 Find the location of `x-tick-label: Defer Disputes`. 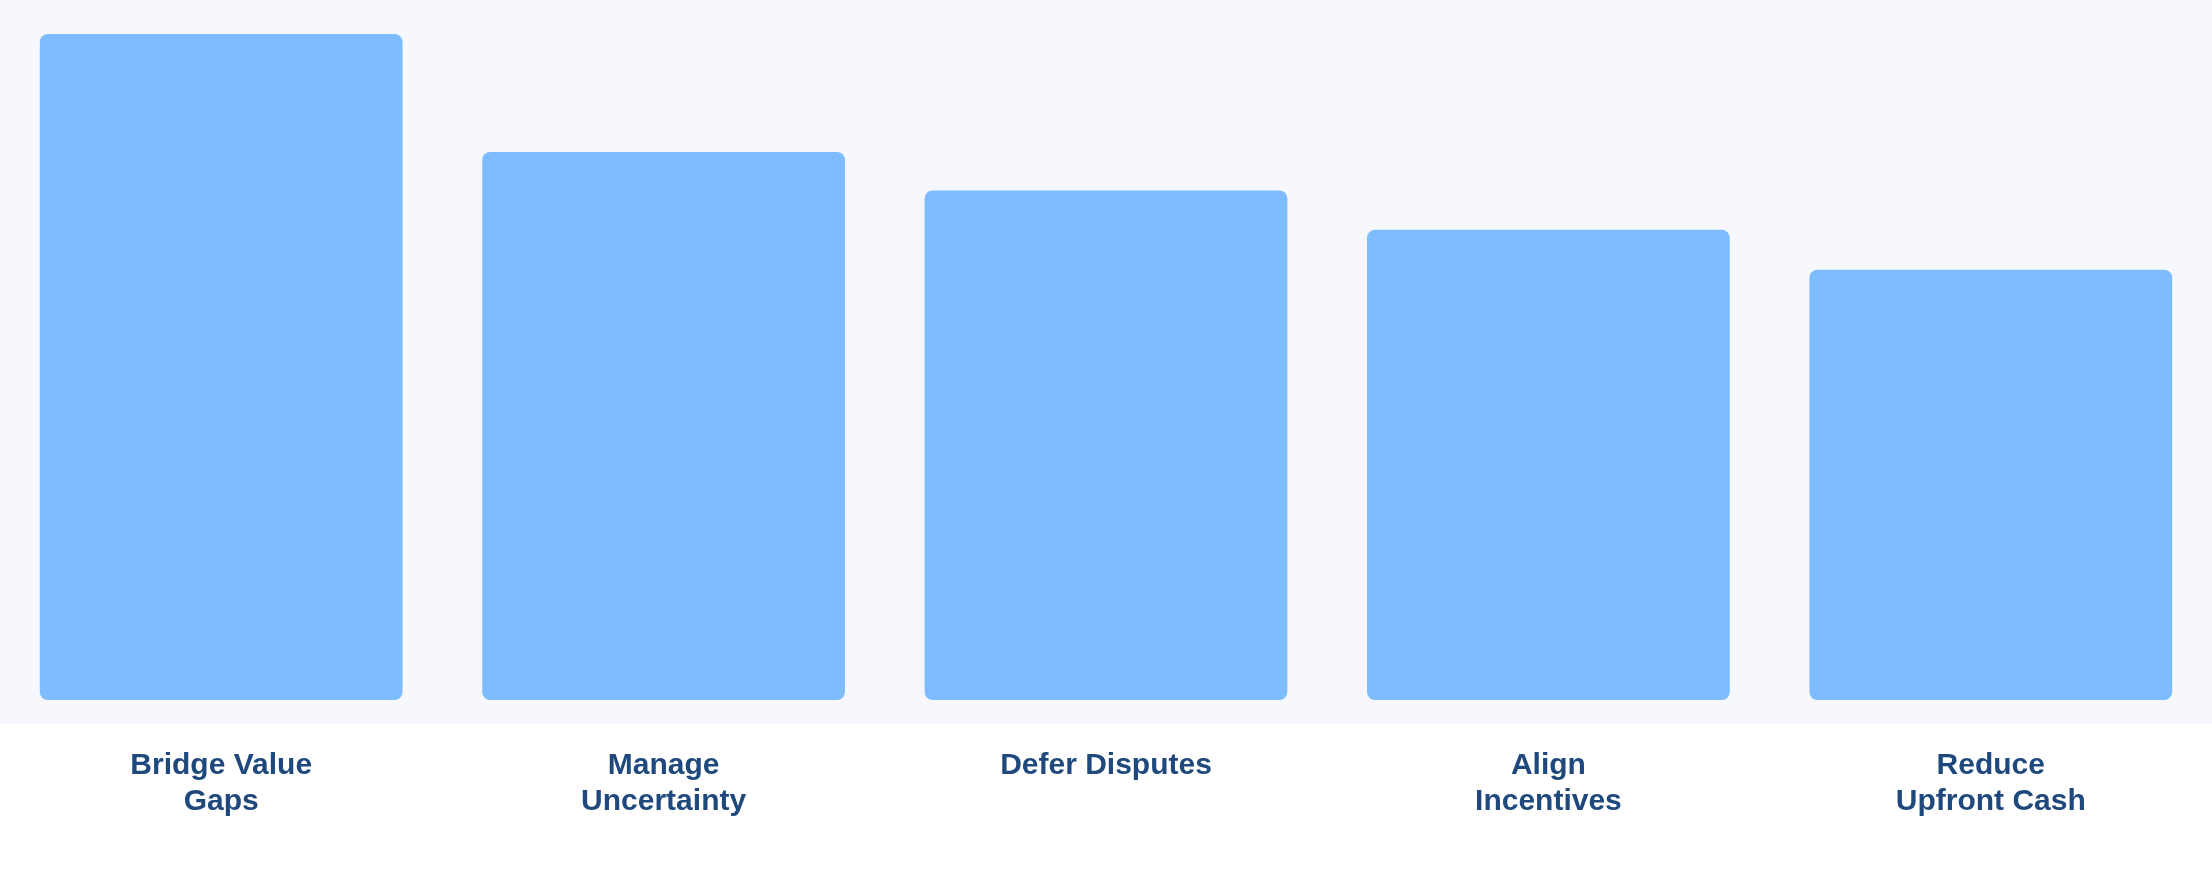

x-tick-label: Defer Disputes is located at coordinates (1106, 764).